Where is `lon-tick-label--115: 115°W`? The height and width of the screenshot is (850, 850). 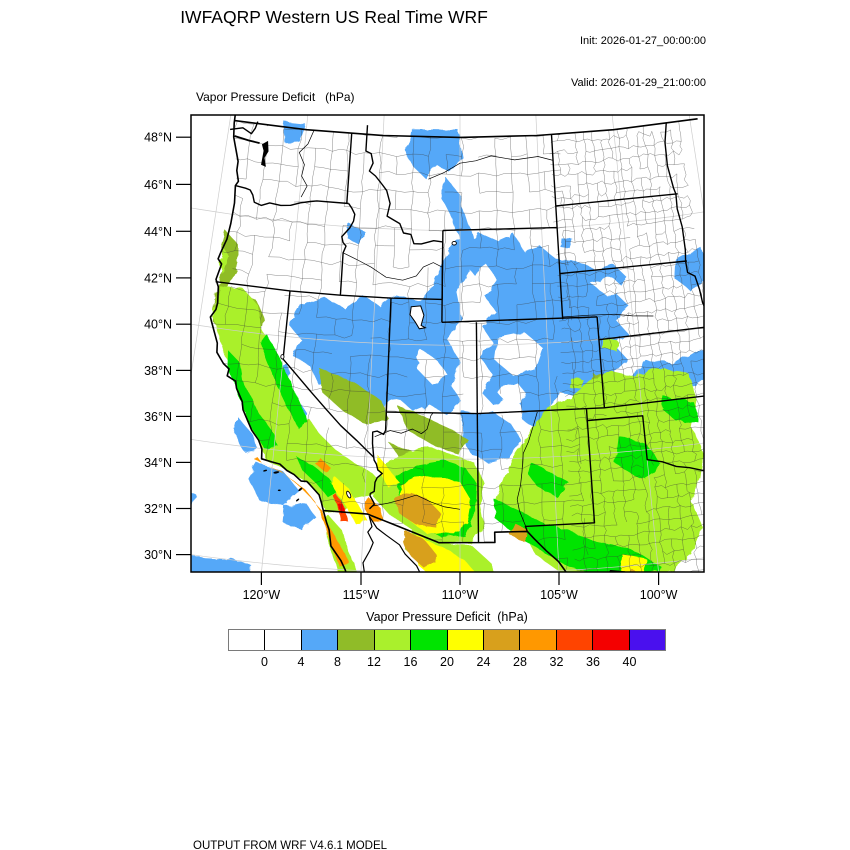
lon-tick-label--115: 115°W is located at coordinates (361, 595).